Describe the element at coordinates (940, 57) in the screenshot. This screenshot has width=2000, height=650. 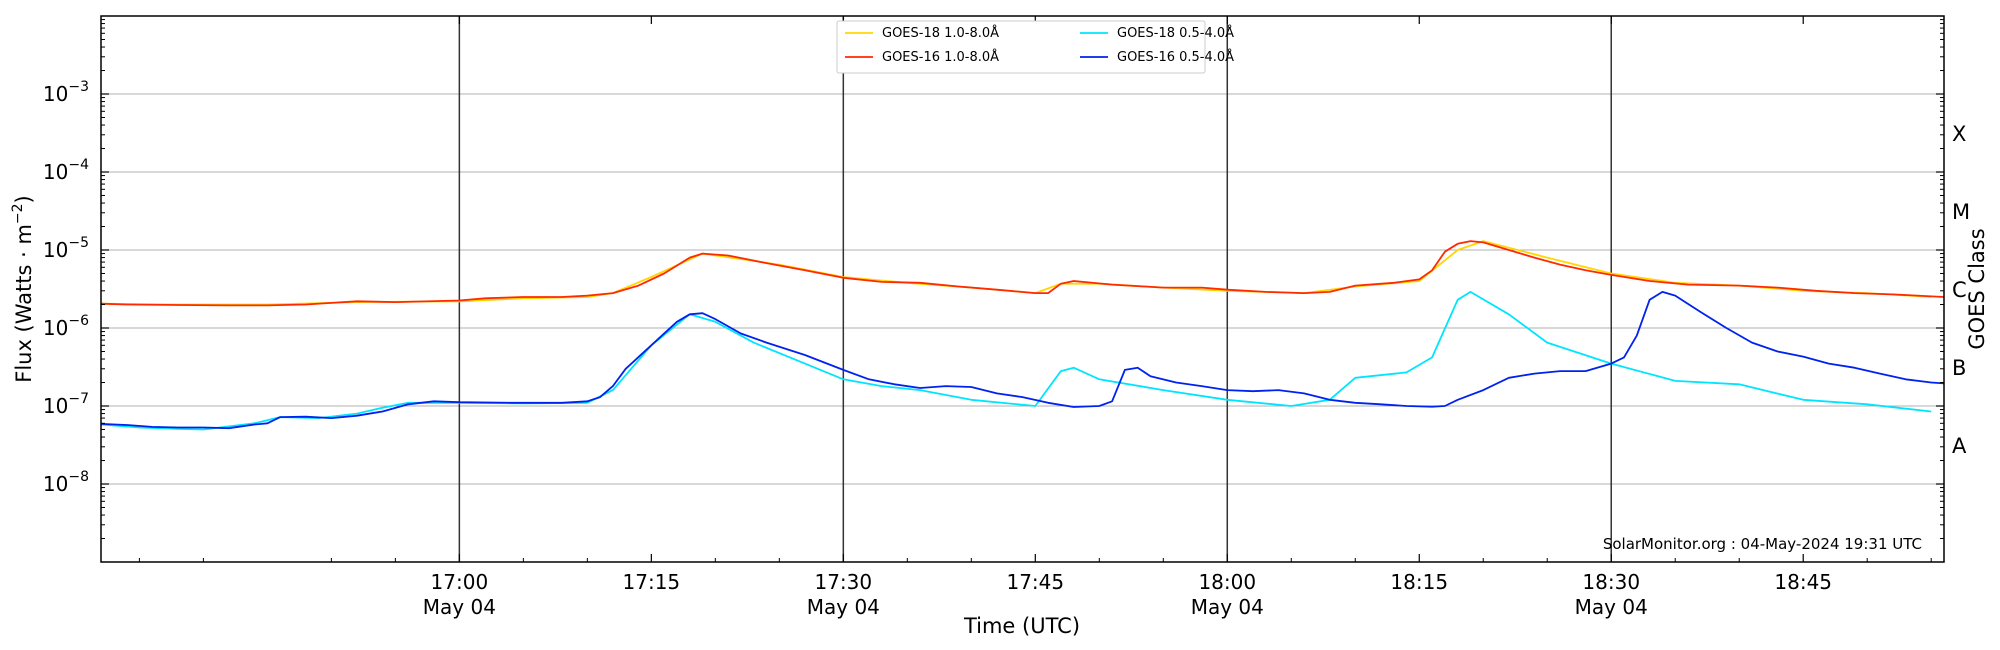
I see `legend-label: GOES-16 1.0-8.0Å` at that location.